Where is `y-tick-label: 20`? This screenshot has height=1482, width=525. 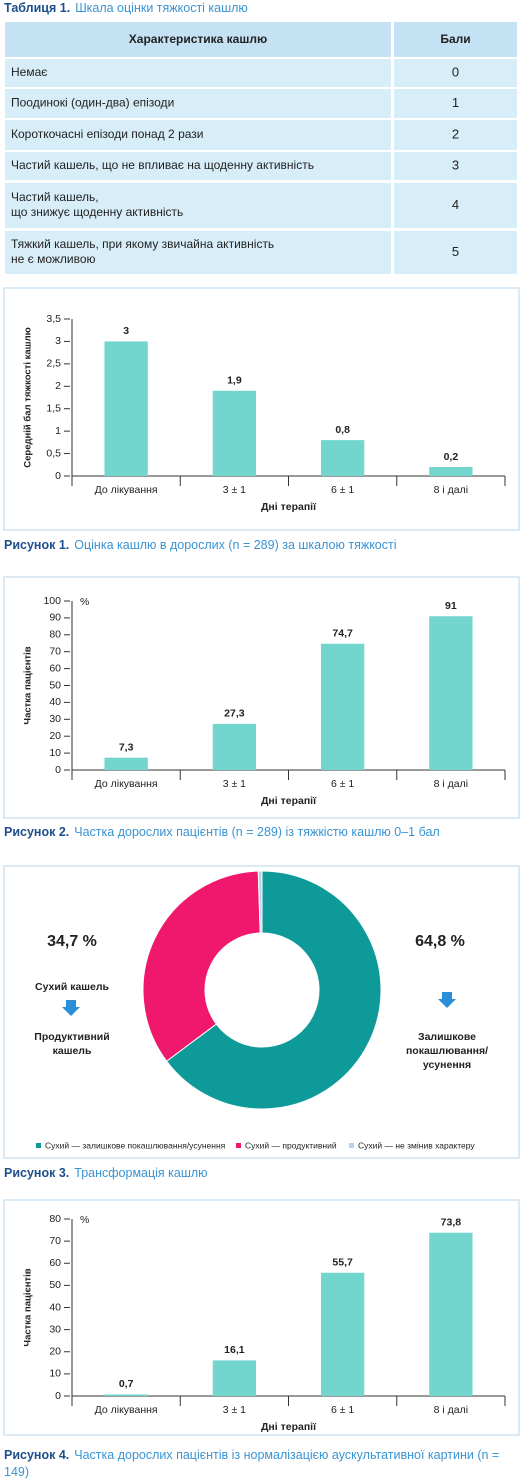 y-tick-label: 20 is located at coordinates (55, 736).